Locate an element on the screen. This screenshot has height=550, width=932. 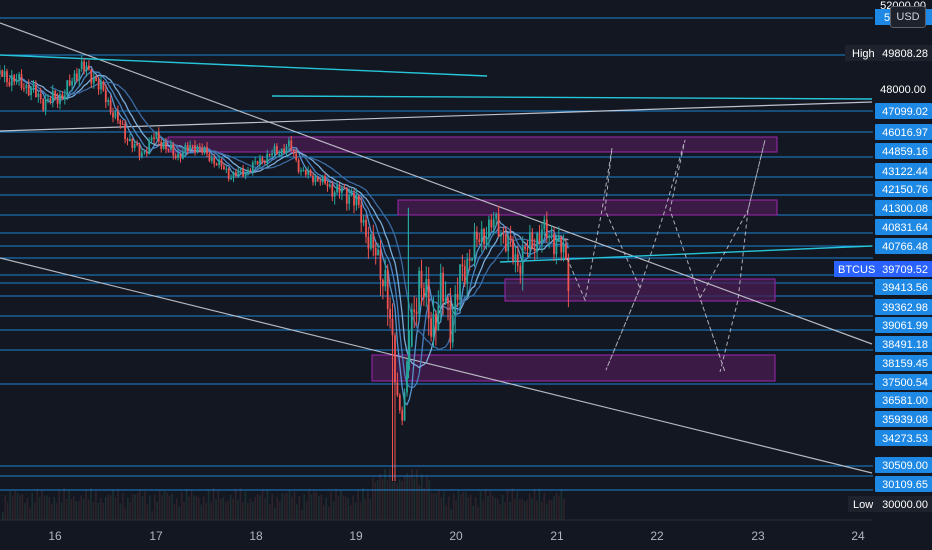
price-level-label: 39413.56 is located at coordinates (905, 288).